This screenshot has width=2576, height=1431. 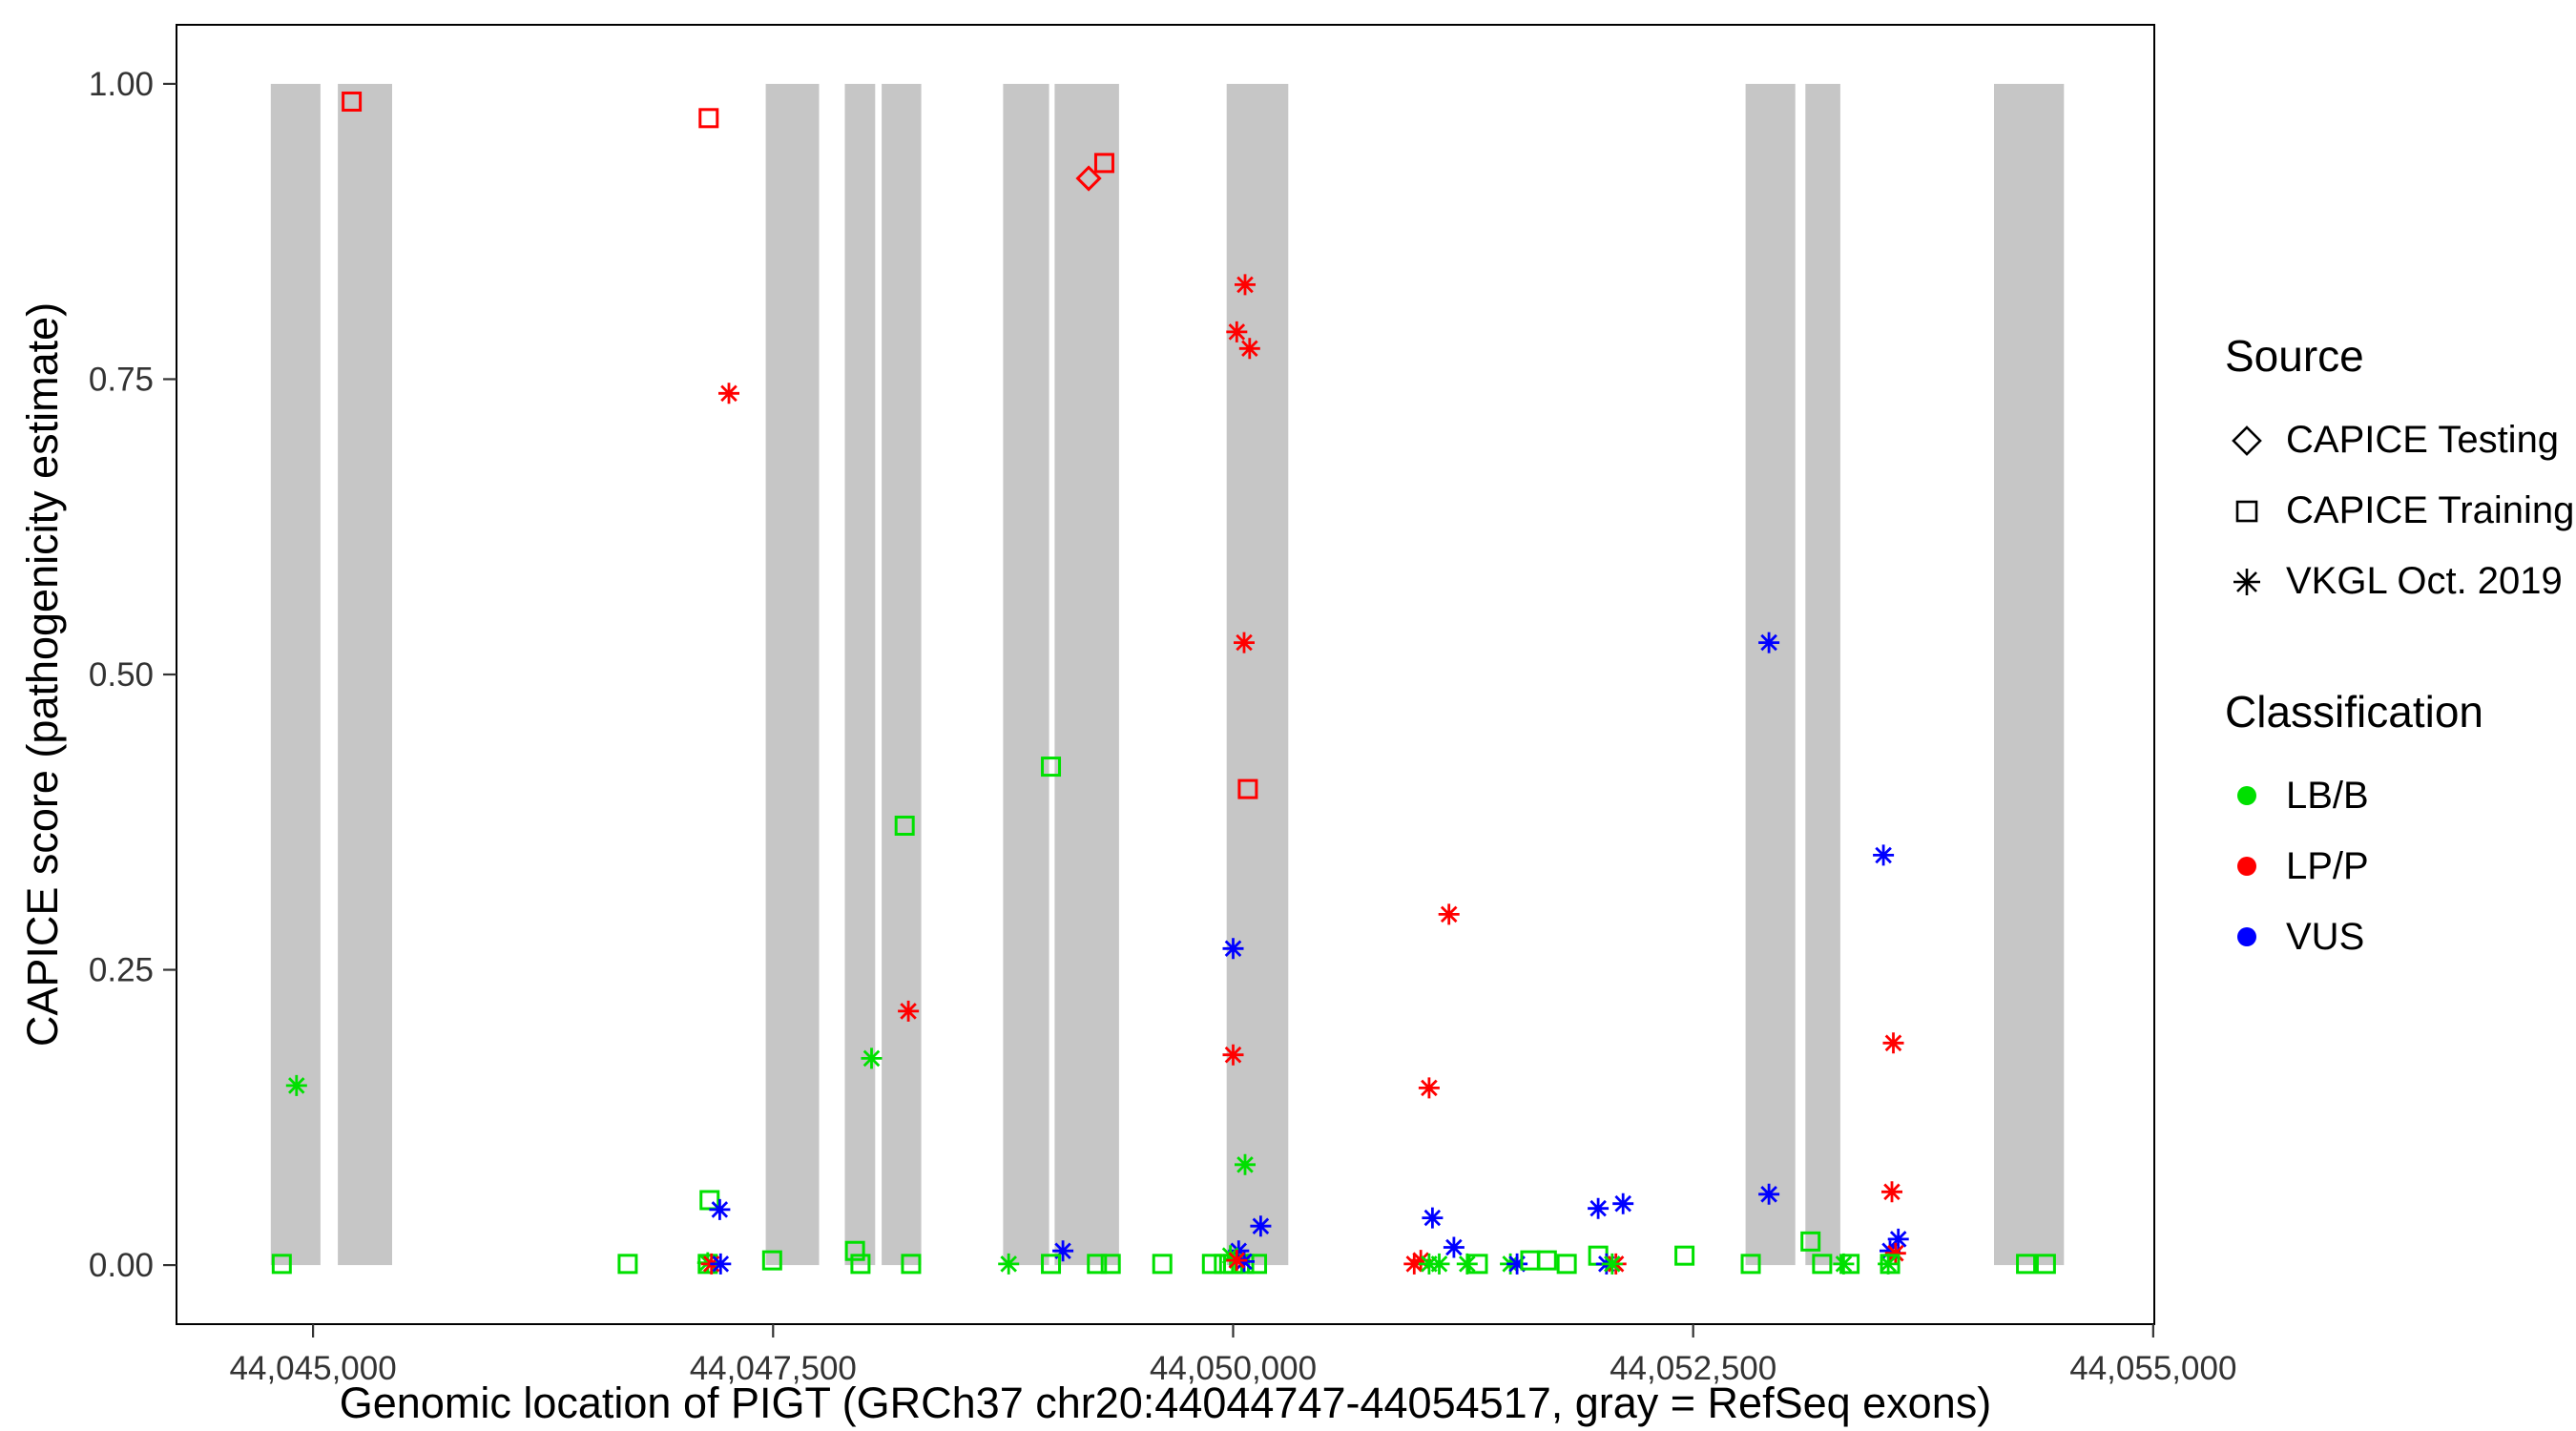 I want to click on y-tick-label: 0.75, so click(x=121, y=379).